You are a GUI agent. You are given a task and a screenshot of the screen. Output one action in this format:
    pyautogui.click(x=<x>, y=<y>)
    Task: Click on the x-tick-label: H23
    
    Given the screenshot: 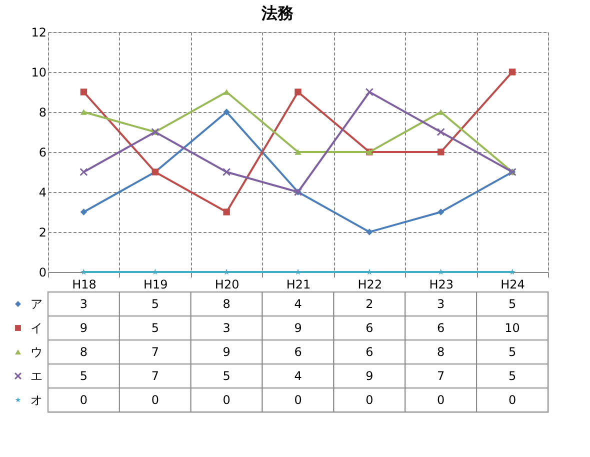 What is the action you would take?
    pyautogui.click(x=441, y=285)
    